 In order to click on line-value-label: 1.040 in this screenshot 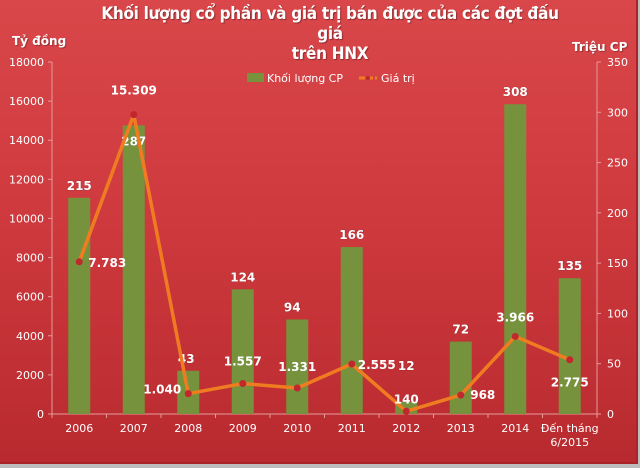, I will do `click(162, 390)`.